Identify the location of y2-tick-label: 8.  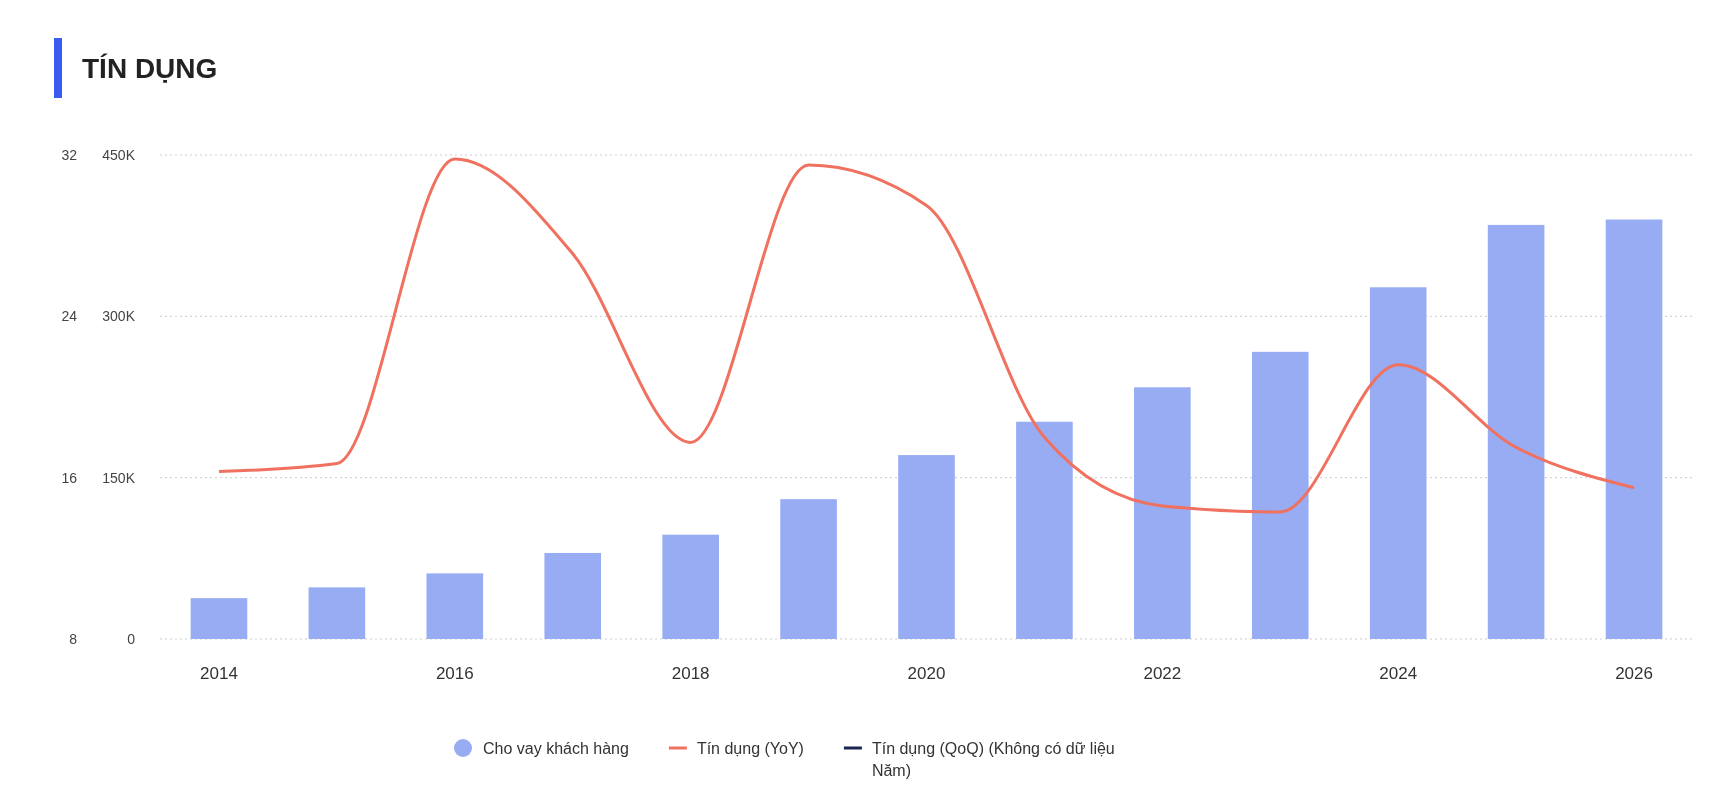
(73, 638).